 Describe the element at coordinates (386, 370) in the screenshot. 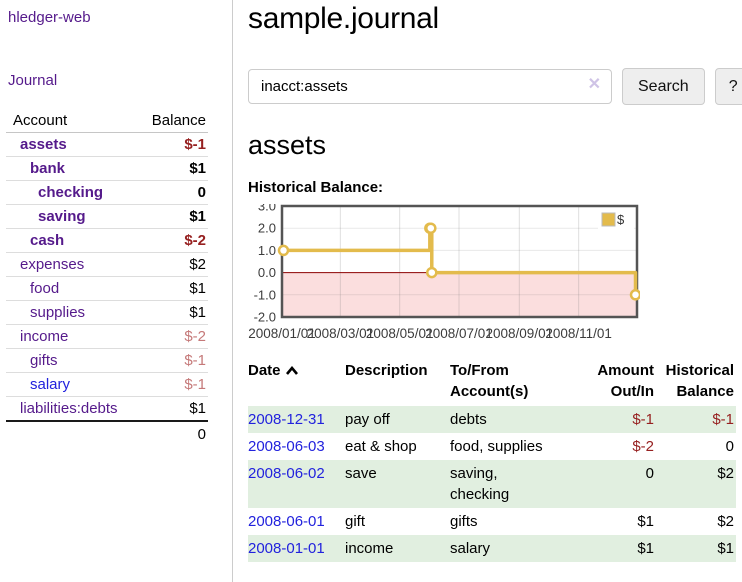

I see `description-header: Description` at that location.